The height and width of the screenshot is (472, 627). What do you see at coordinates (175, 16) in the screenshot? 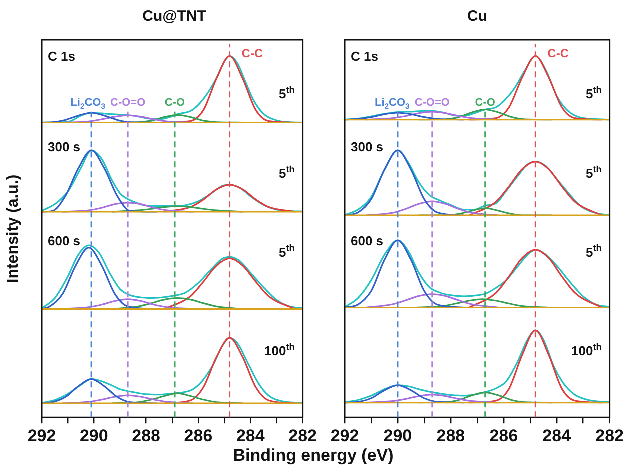
I see `chart-title: Cu@TNT` at bounding box center [175, 16].